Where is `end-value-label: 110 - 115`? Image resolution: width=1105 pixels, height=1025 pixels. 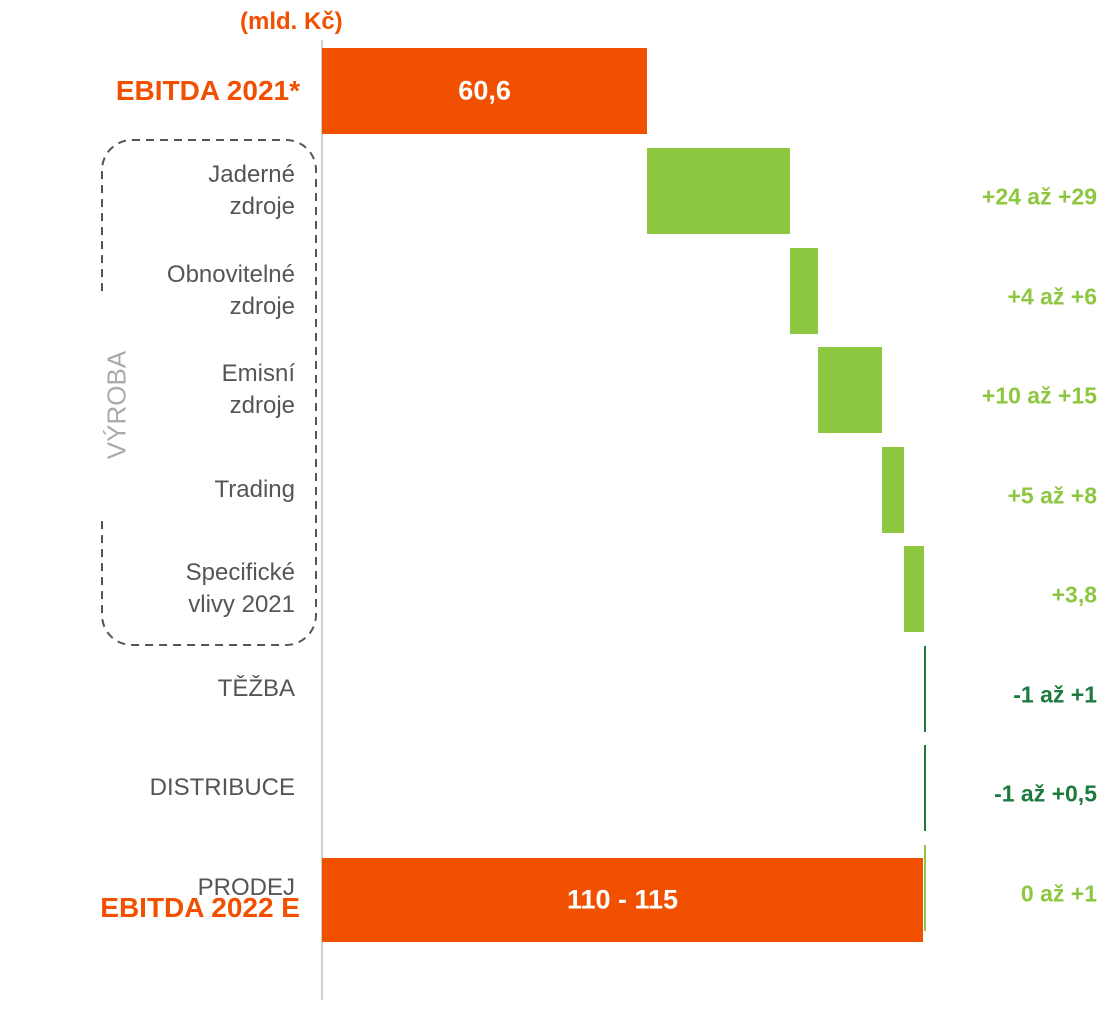
end-value-label: 110 - 115 is located at coordinates (622, 899).